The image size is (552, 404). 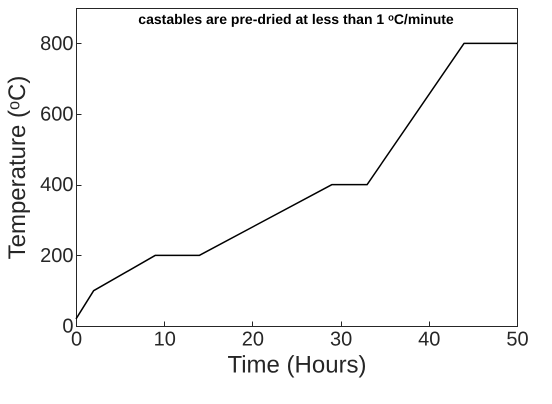 What do you see at coordinates (57, 185) in the screenshot?
I see `y-tick-label: 400` at bounding box center [57, 185].